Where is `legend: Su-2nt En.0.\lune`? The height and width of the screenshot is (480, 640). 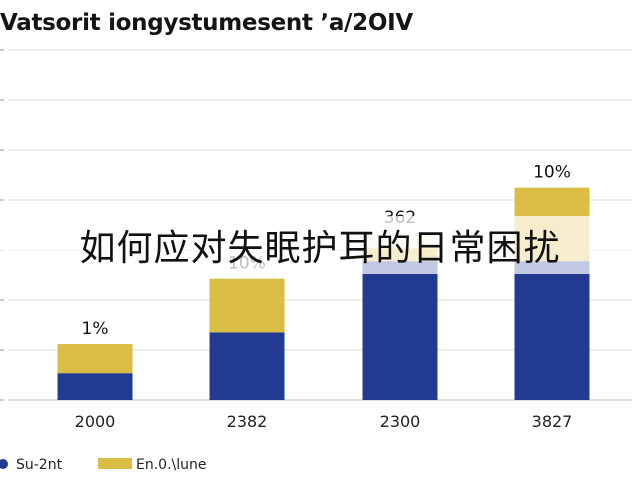
legend: Su-2nt En.0.\lune is located at coordinates (103, 465).